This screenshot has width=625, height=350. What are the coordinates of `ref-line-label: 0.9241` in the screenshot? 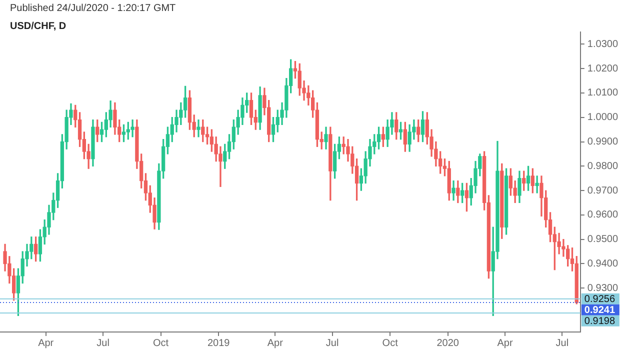 It's located at (600, 310).